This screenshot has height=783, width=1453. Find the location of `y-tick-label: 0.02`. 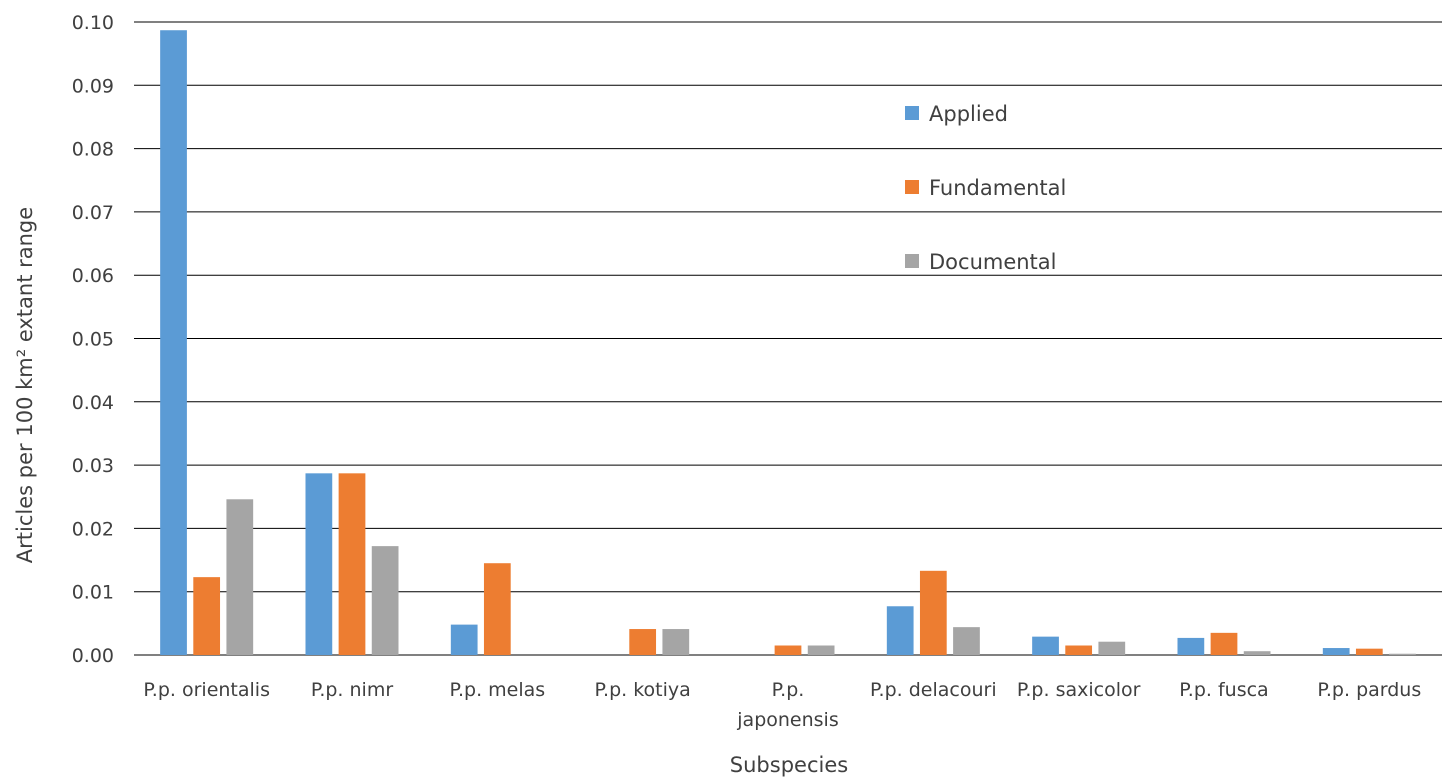

y-tick-label: 0.02 is located at coordinates (93, 529).